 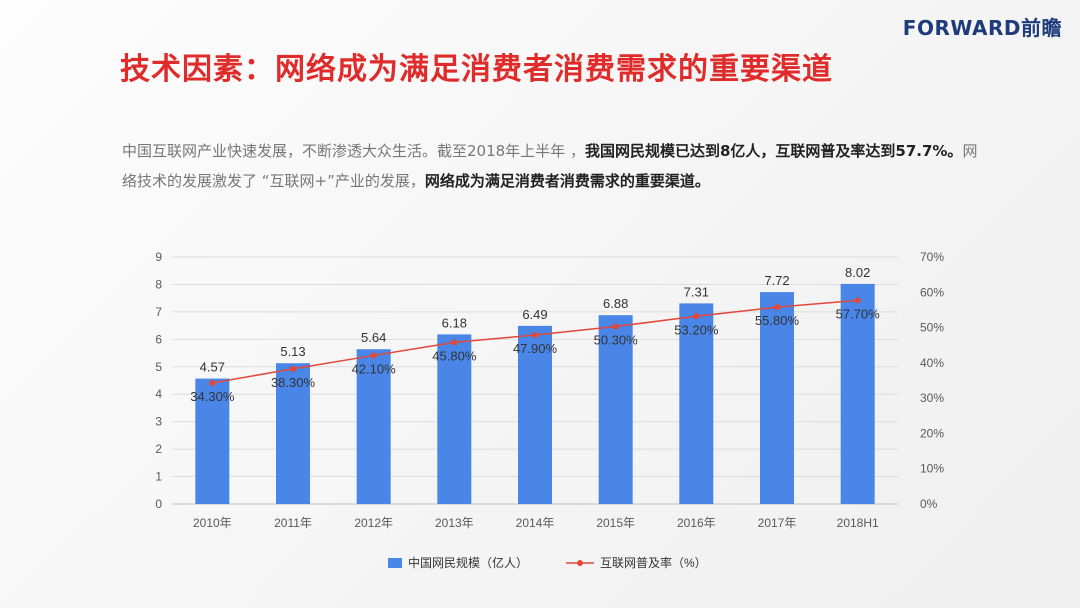 What do you see at coordinates (615, 523) in the screenshot?
I see `x-tick-label: 2015年` at bounding box center [615, 523].